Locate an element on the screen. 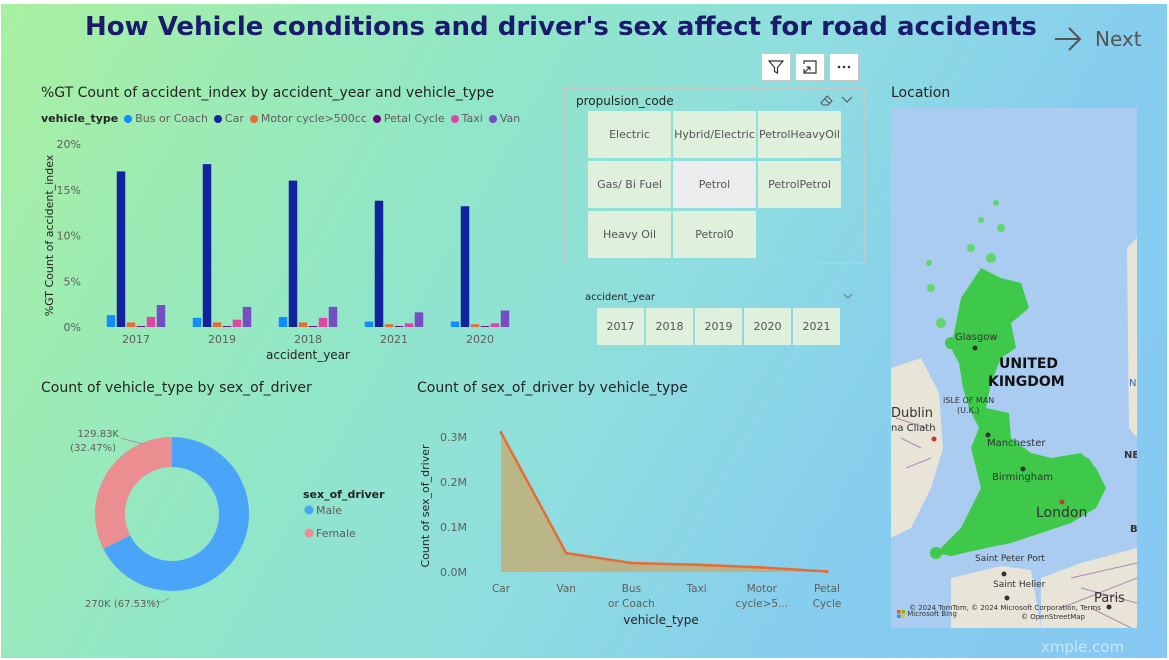 This screenshot has height=660, width=1169. year-option-2021: 2021 is located at coordinates (816, 326).